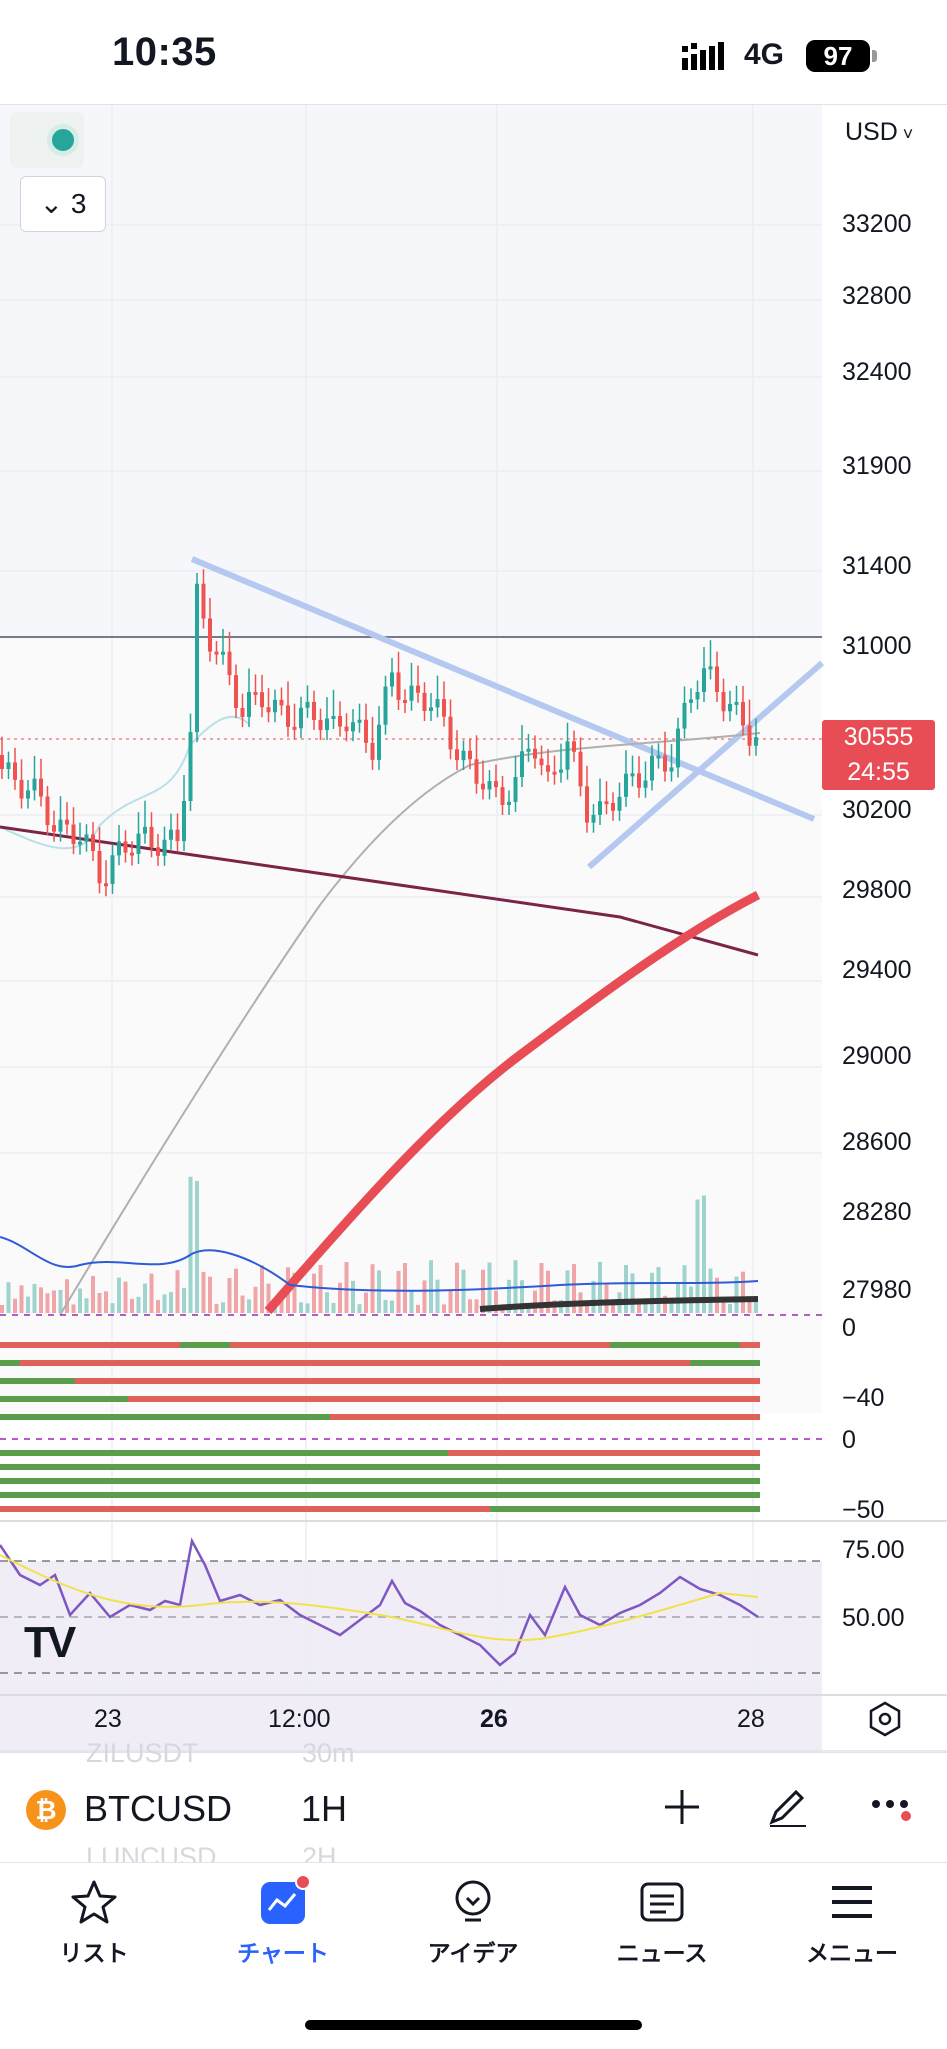  Describe the element at coordinates (328, 1753) in the screenshot. I see `ghost-interval-top: 30m` at that location.